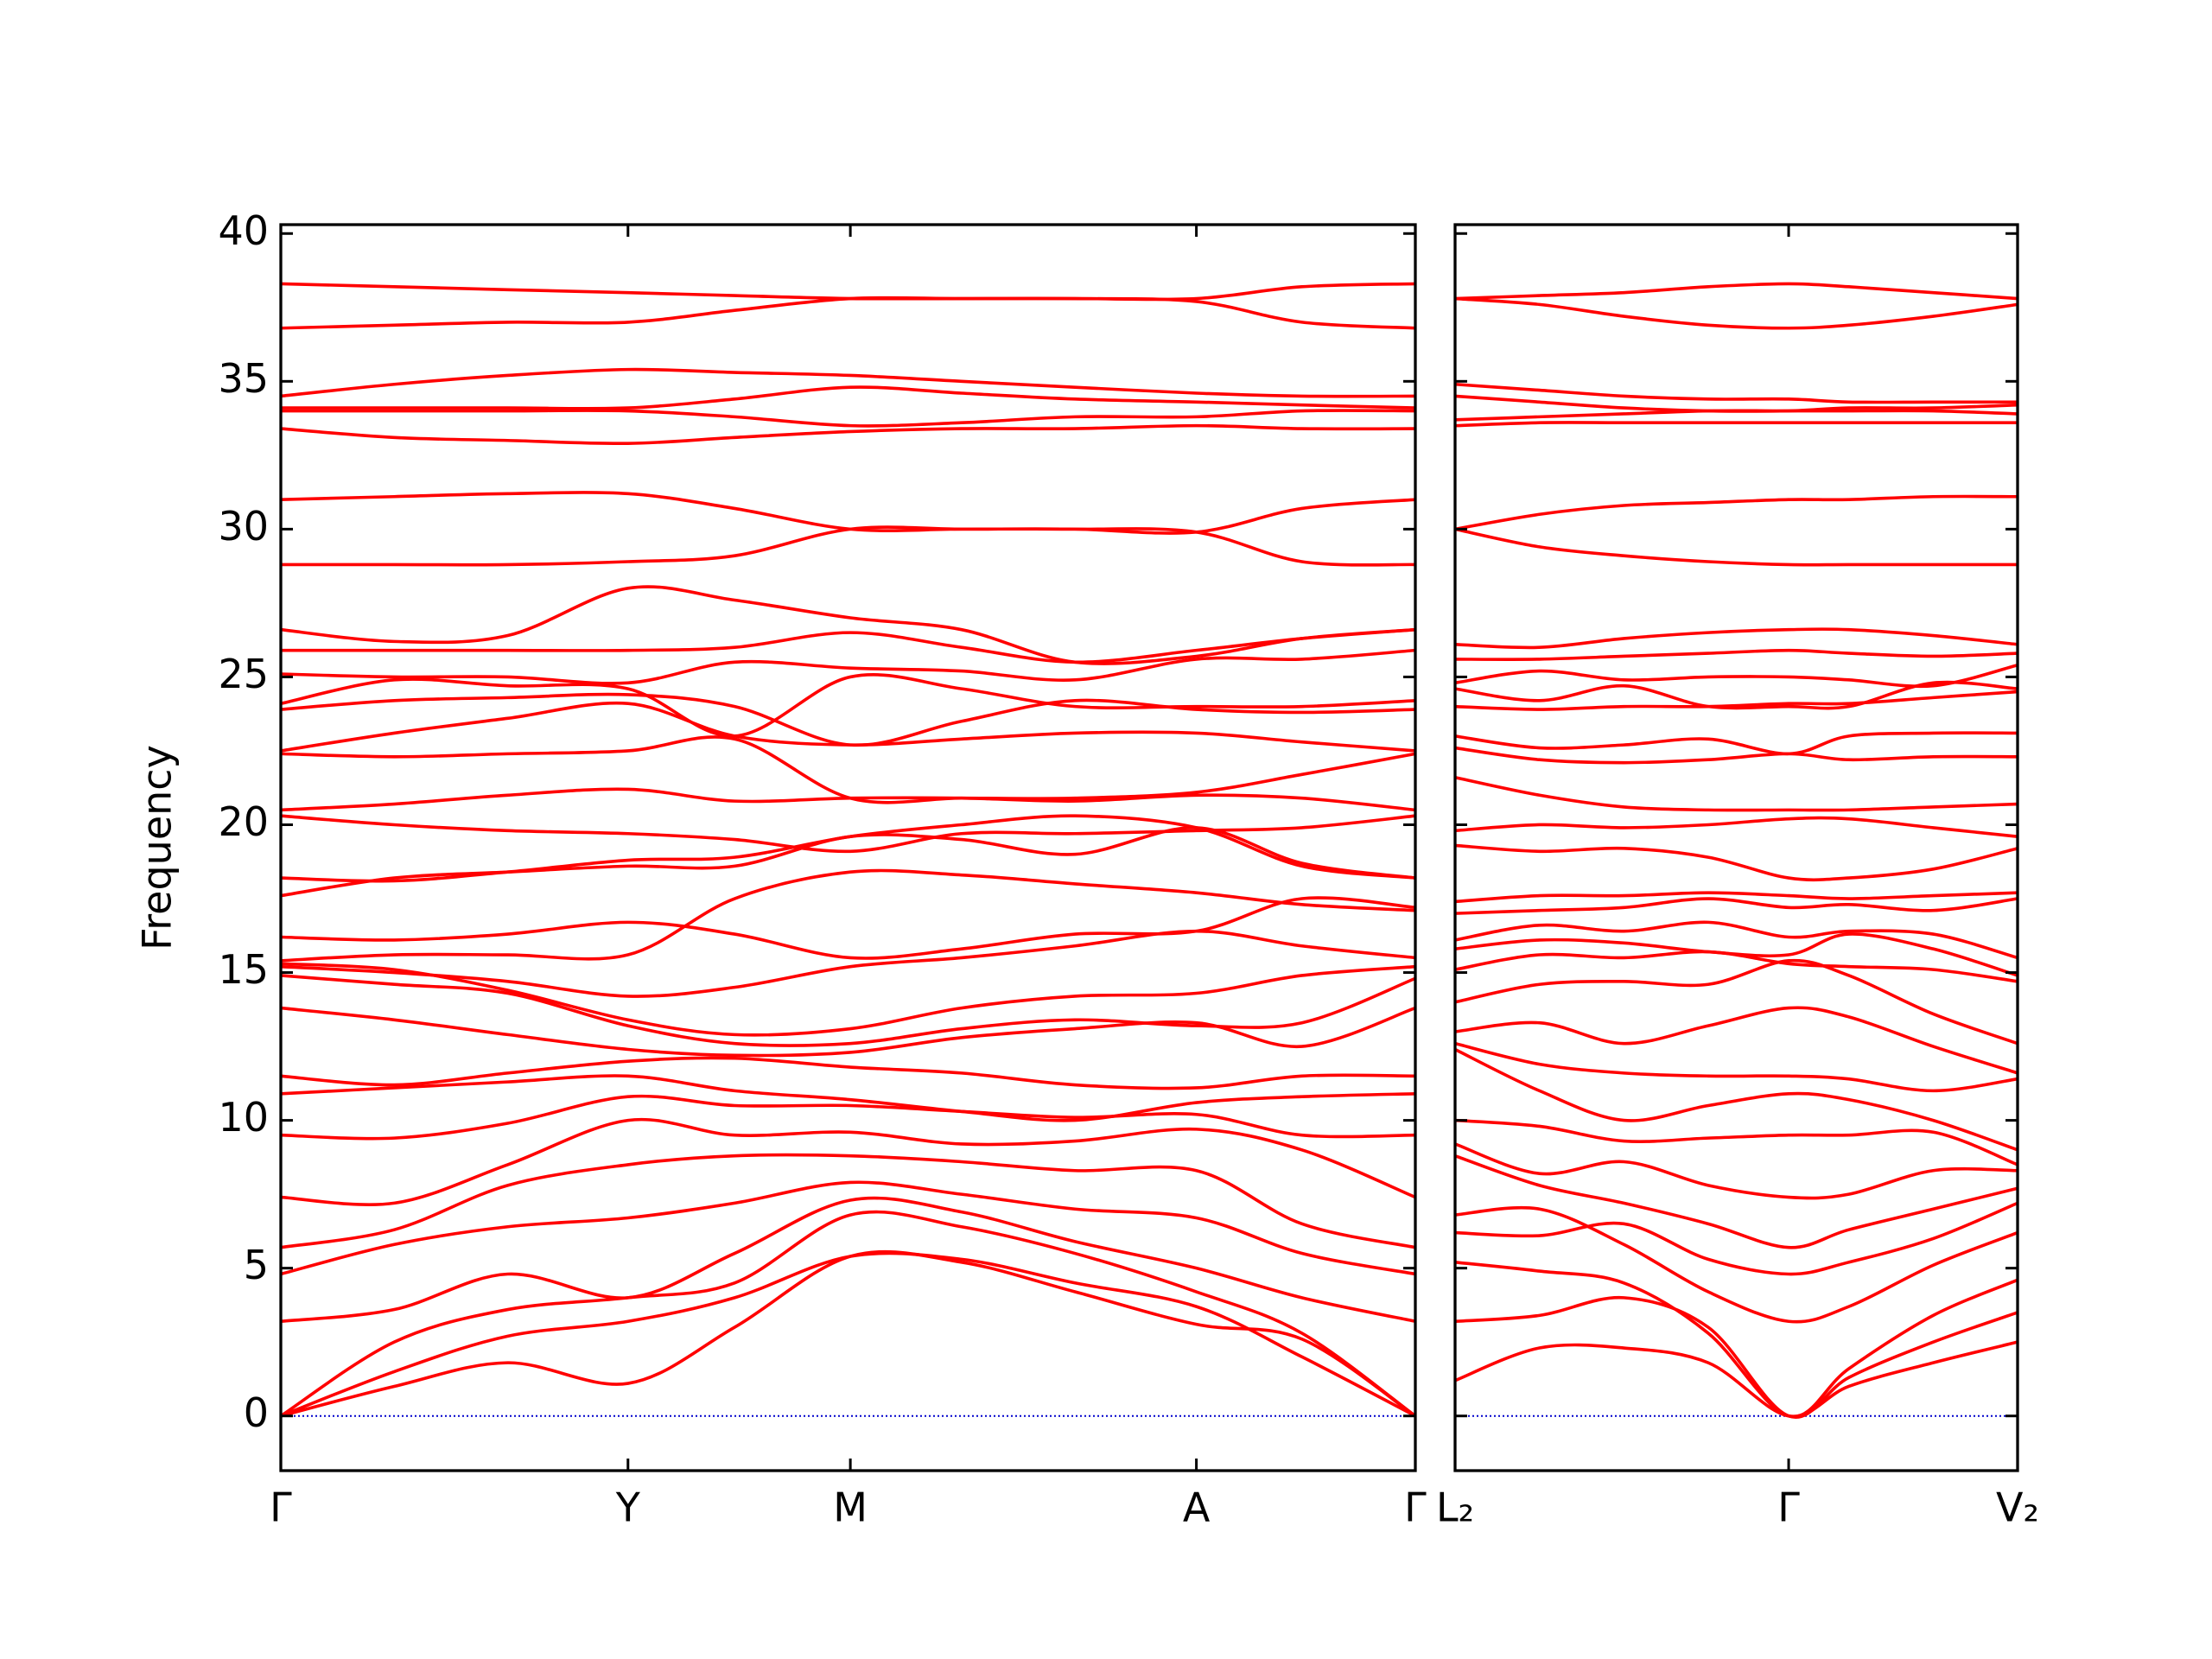  What do you see at coordinates (157, 847) in the screenshot?
I see `y-axis-label: Frequency` at bounding box center [157, 847].